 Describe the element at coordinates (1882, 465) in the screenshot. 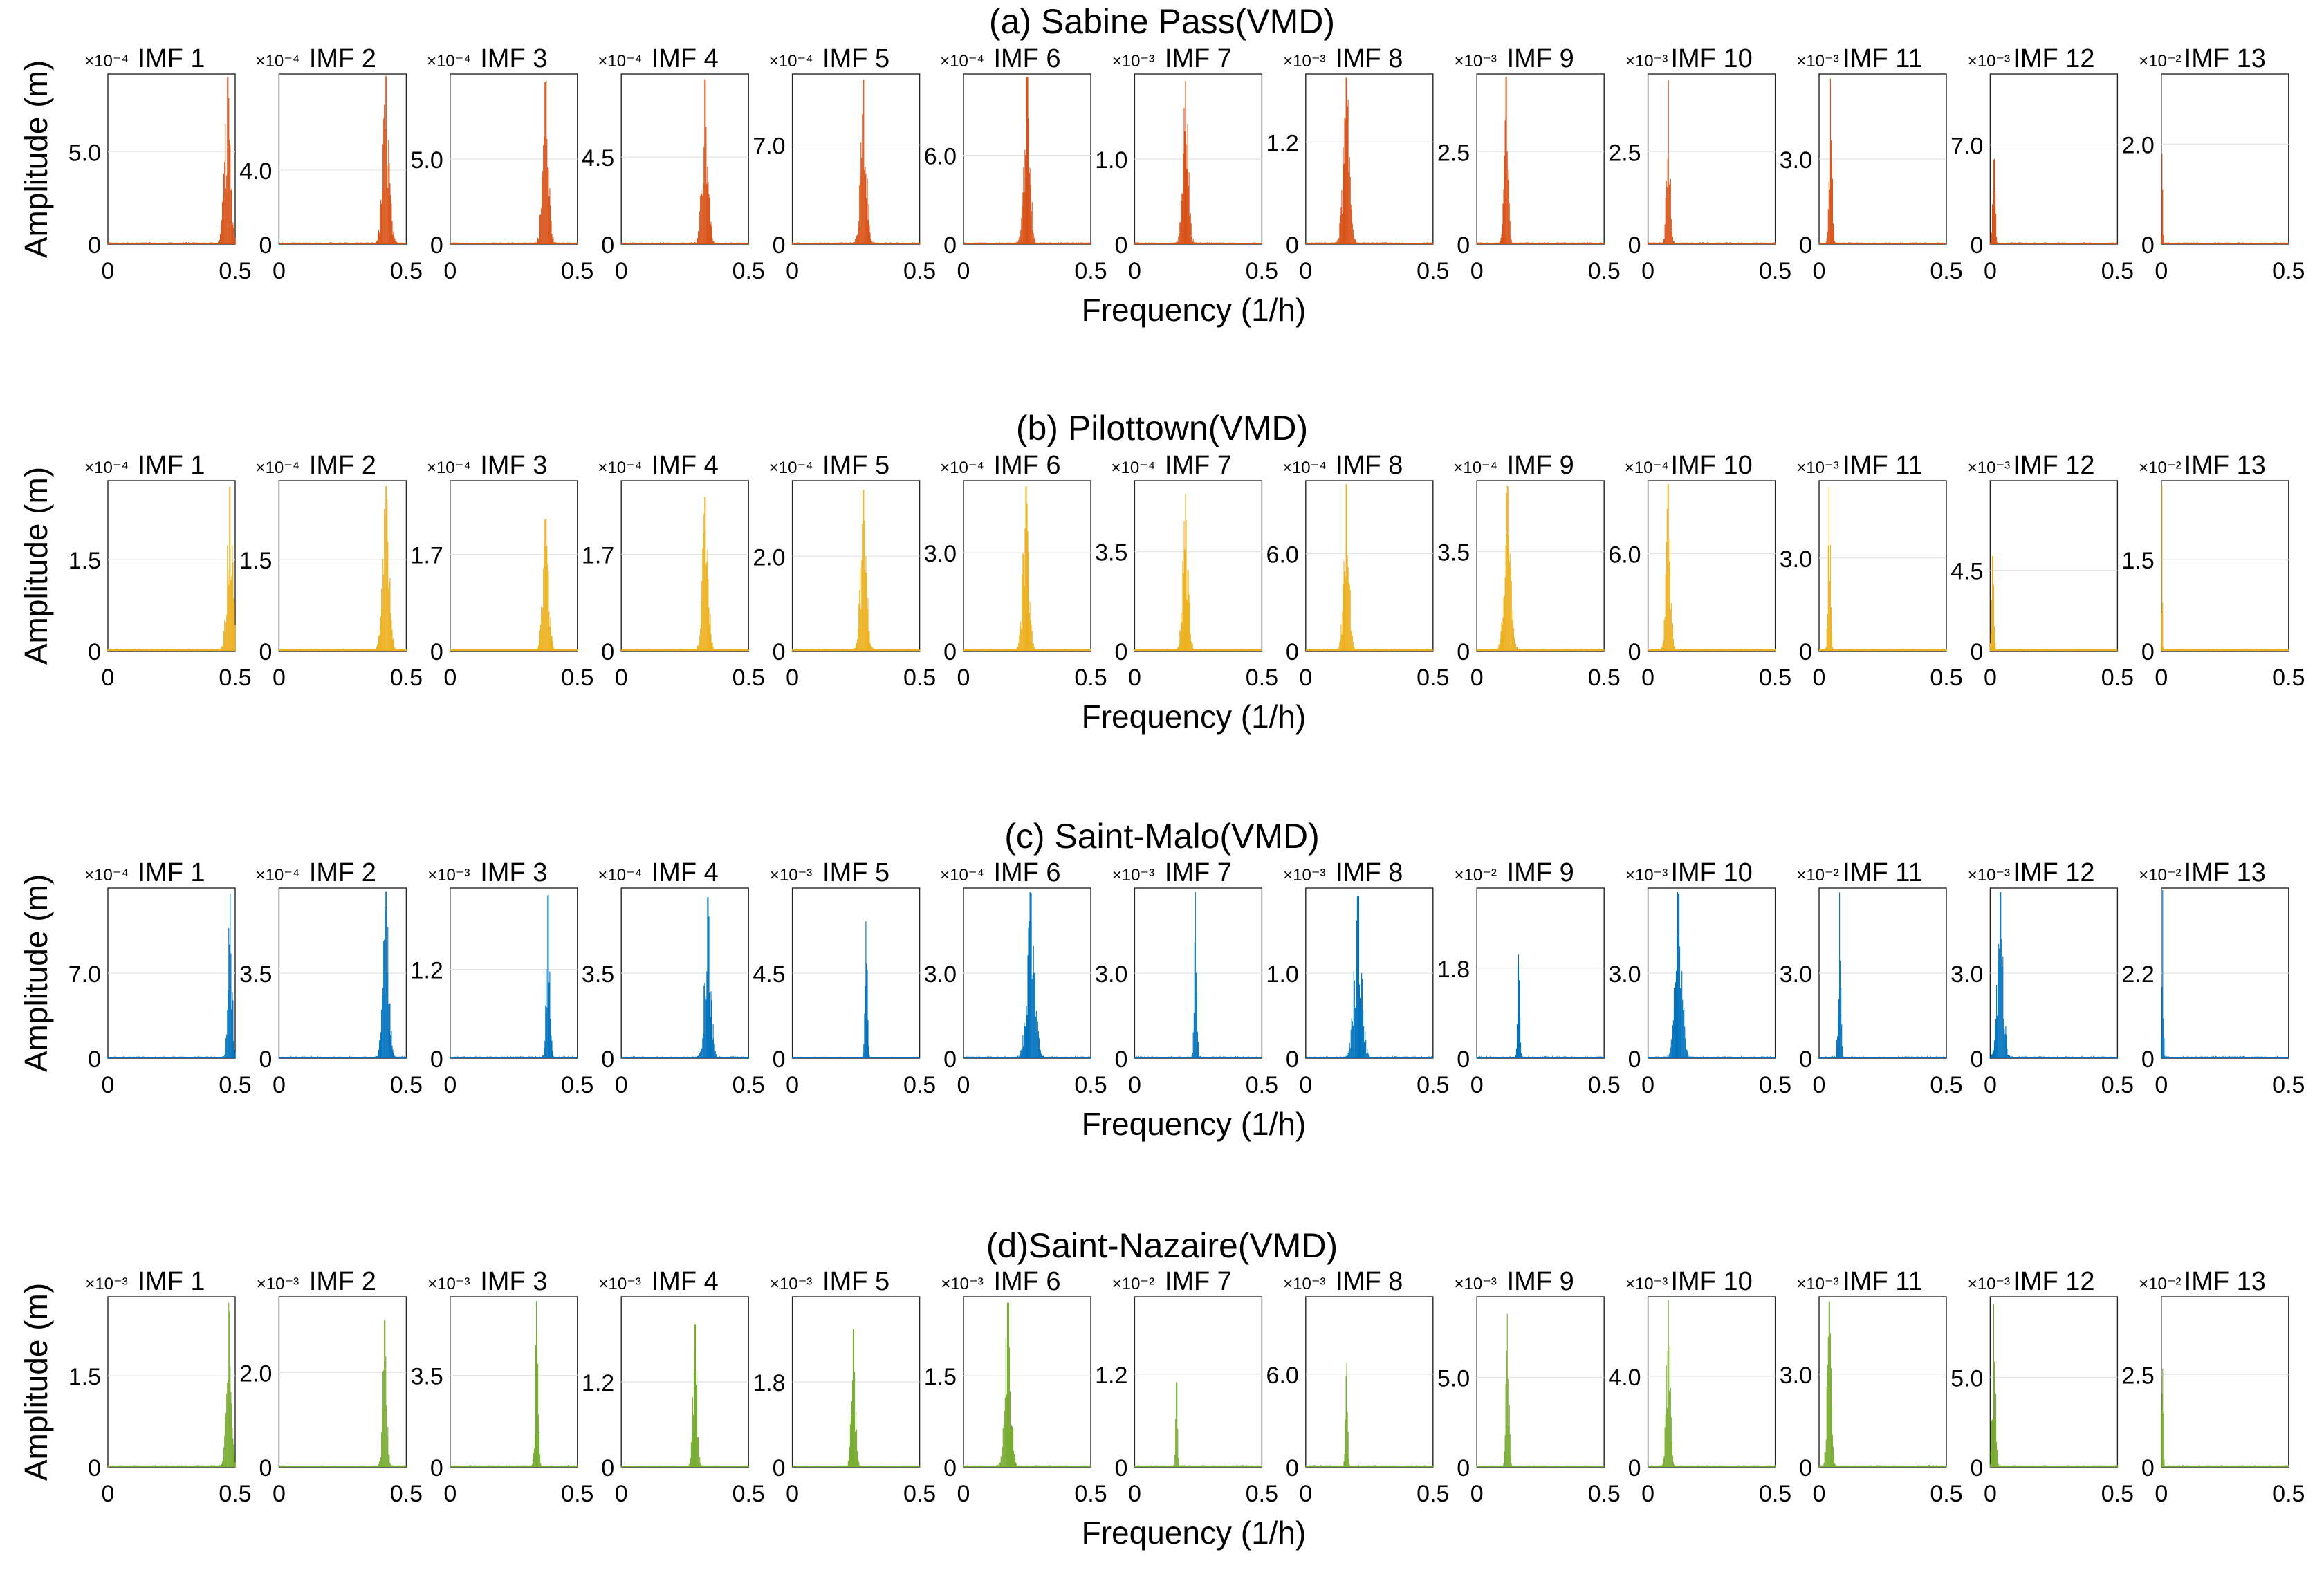

I see `panel-title: IMF 11` at that location.